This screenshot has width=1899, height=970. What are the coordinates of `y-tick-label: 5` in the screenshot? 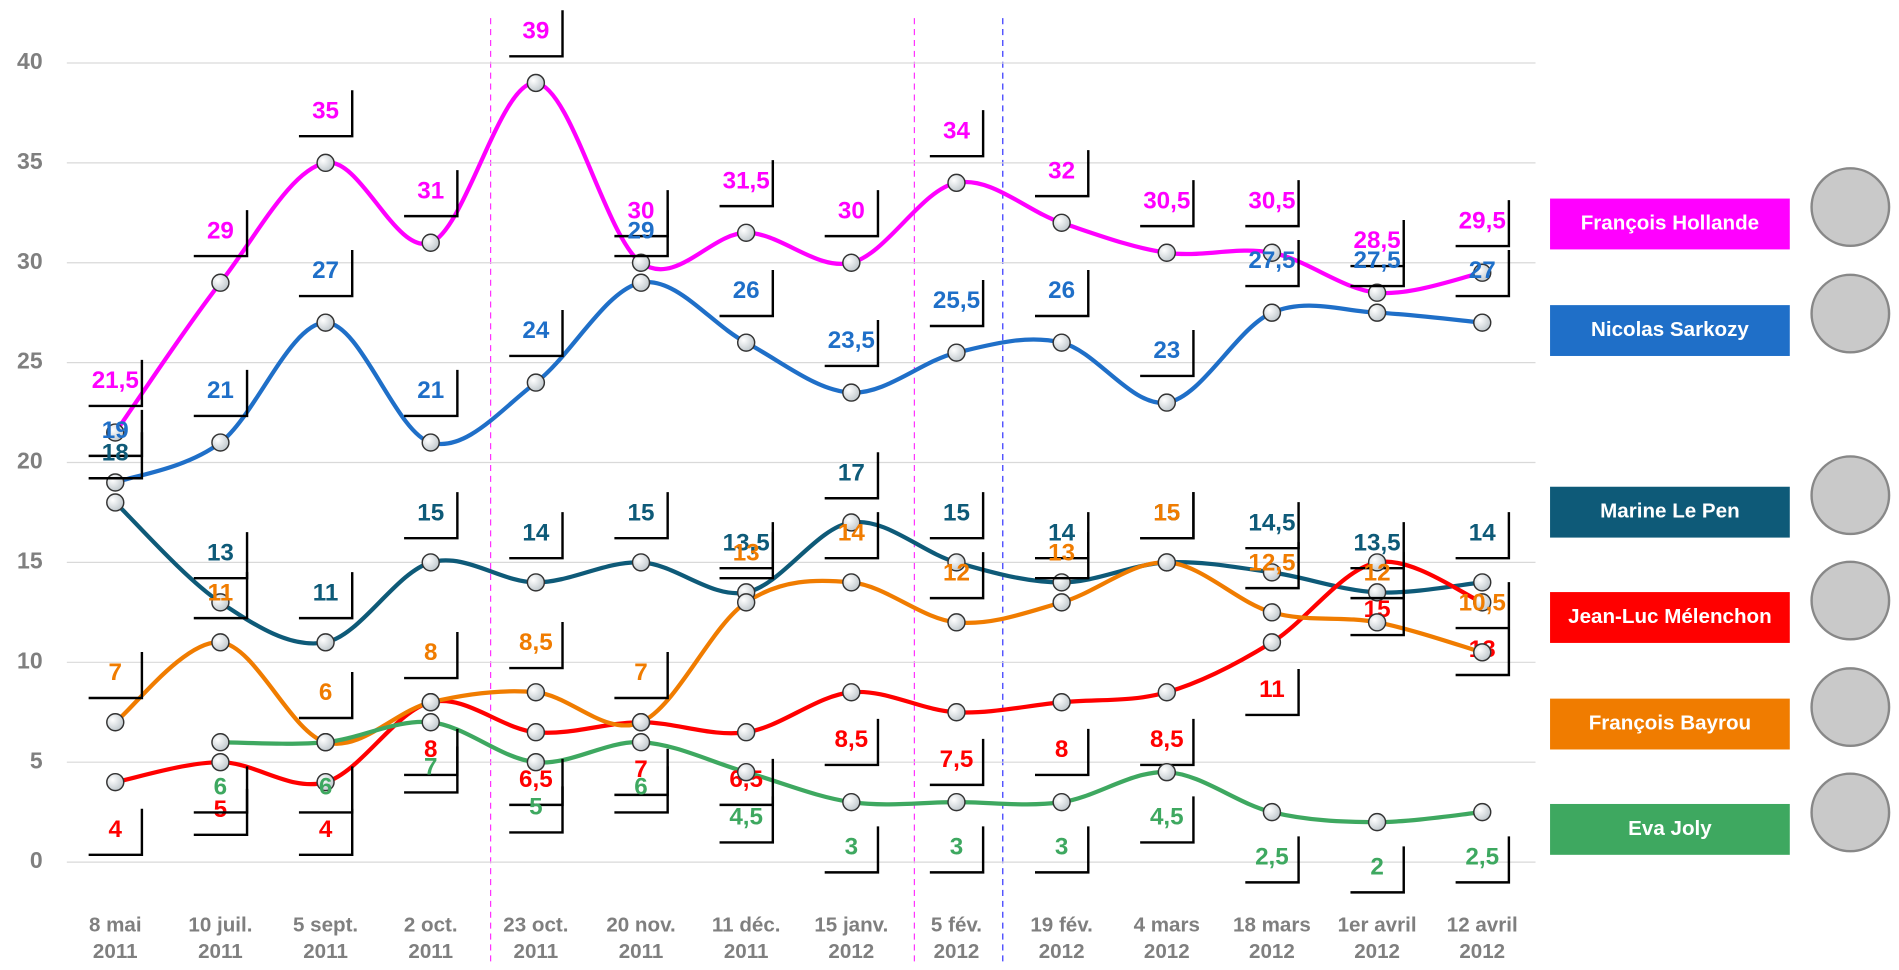 It's located at (36, 760).